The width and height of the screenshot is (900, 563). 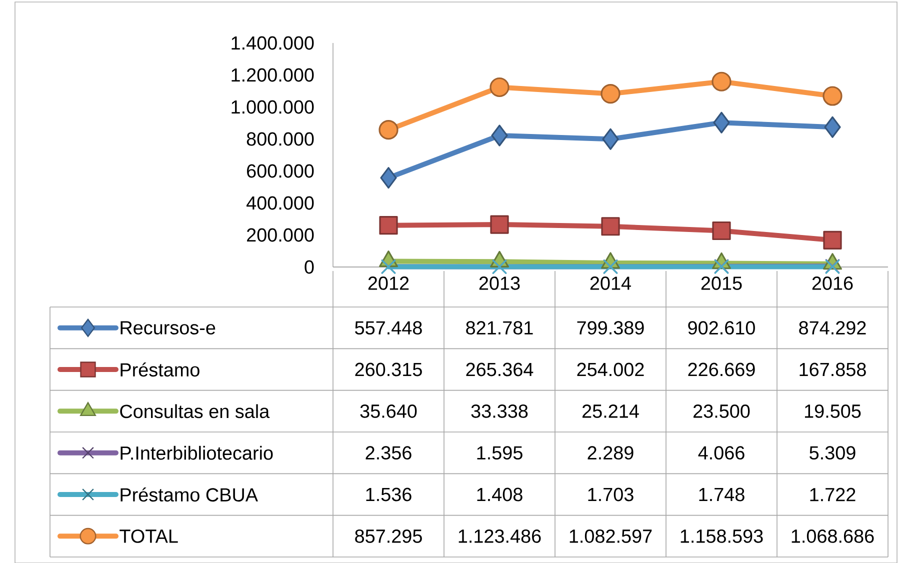 I want to click on x-tick-label: 2012, so click(x=388, y=283).